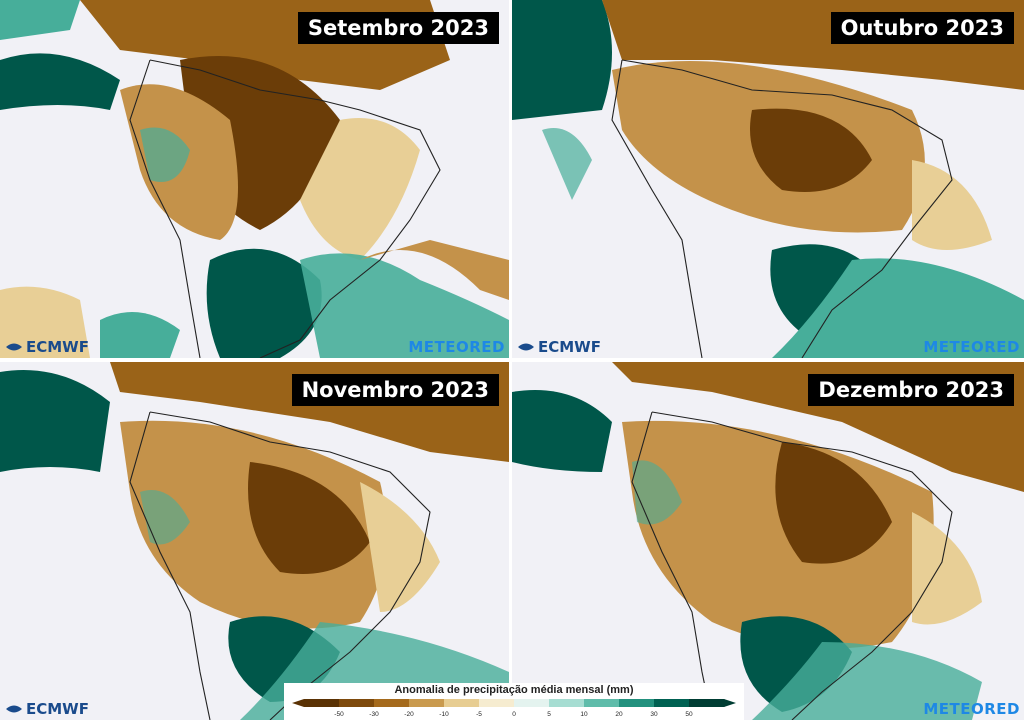 Image resolution: width=1024 pixels, height=720 pixels. Describe the element at coordinates (395, 390) in the screenshot. I see `month-title: Novembro 2023` at that location.